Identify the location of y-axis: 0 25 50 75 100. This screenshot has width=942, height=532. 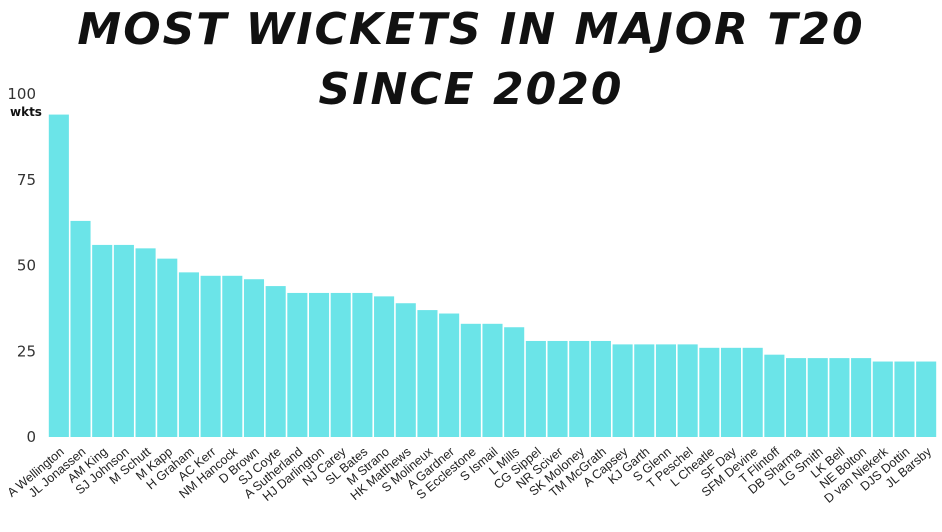
(21, 265).